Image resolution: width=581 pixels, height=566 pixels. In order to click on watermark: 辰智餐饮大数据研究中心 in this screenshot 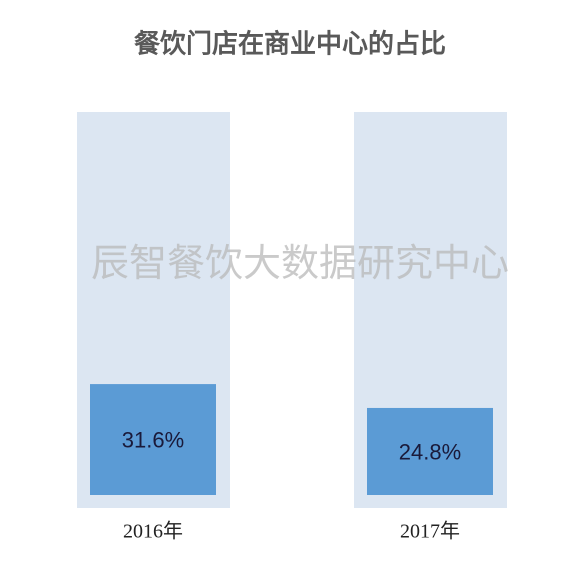, I will do `click(300, 264)`.